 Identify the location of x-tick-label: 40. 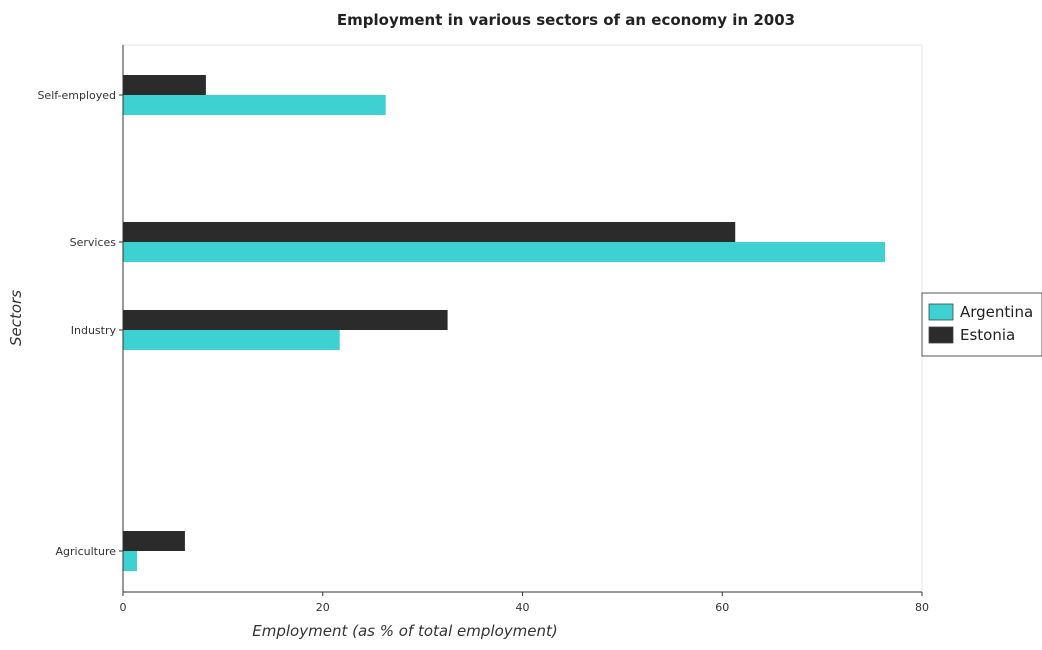
(523, 607).